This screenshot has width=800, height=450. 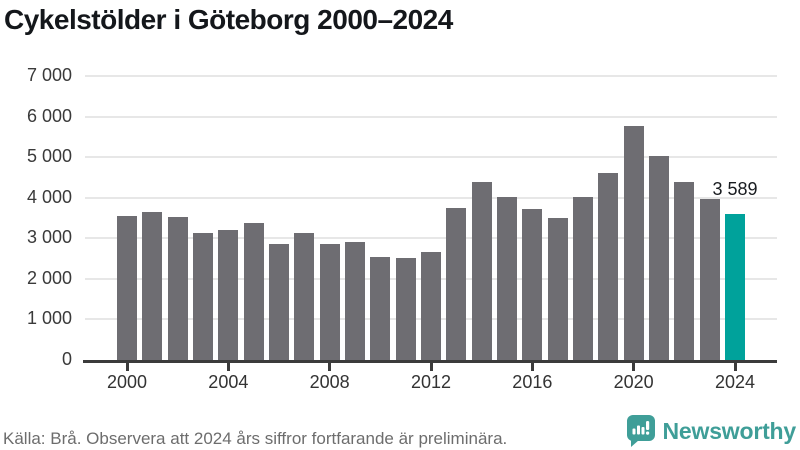 I want to click on bar-2004, so click(x=228, y=295).